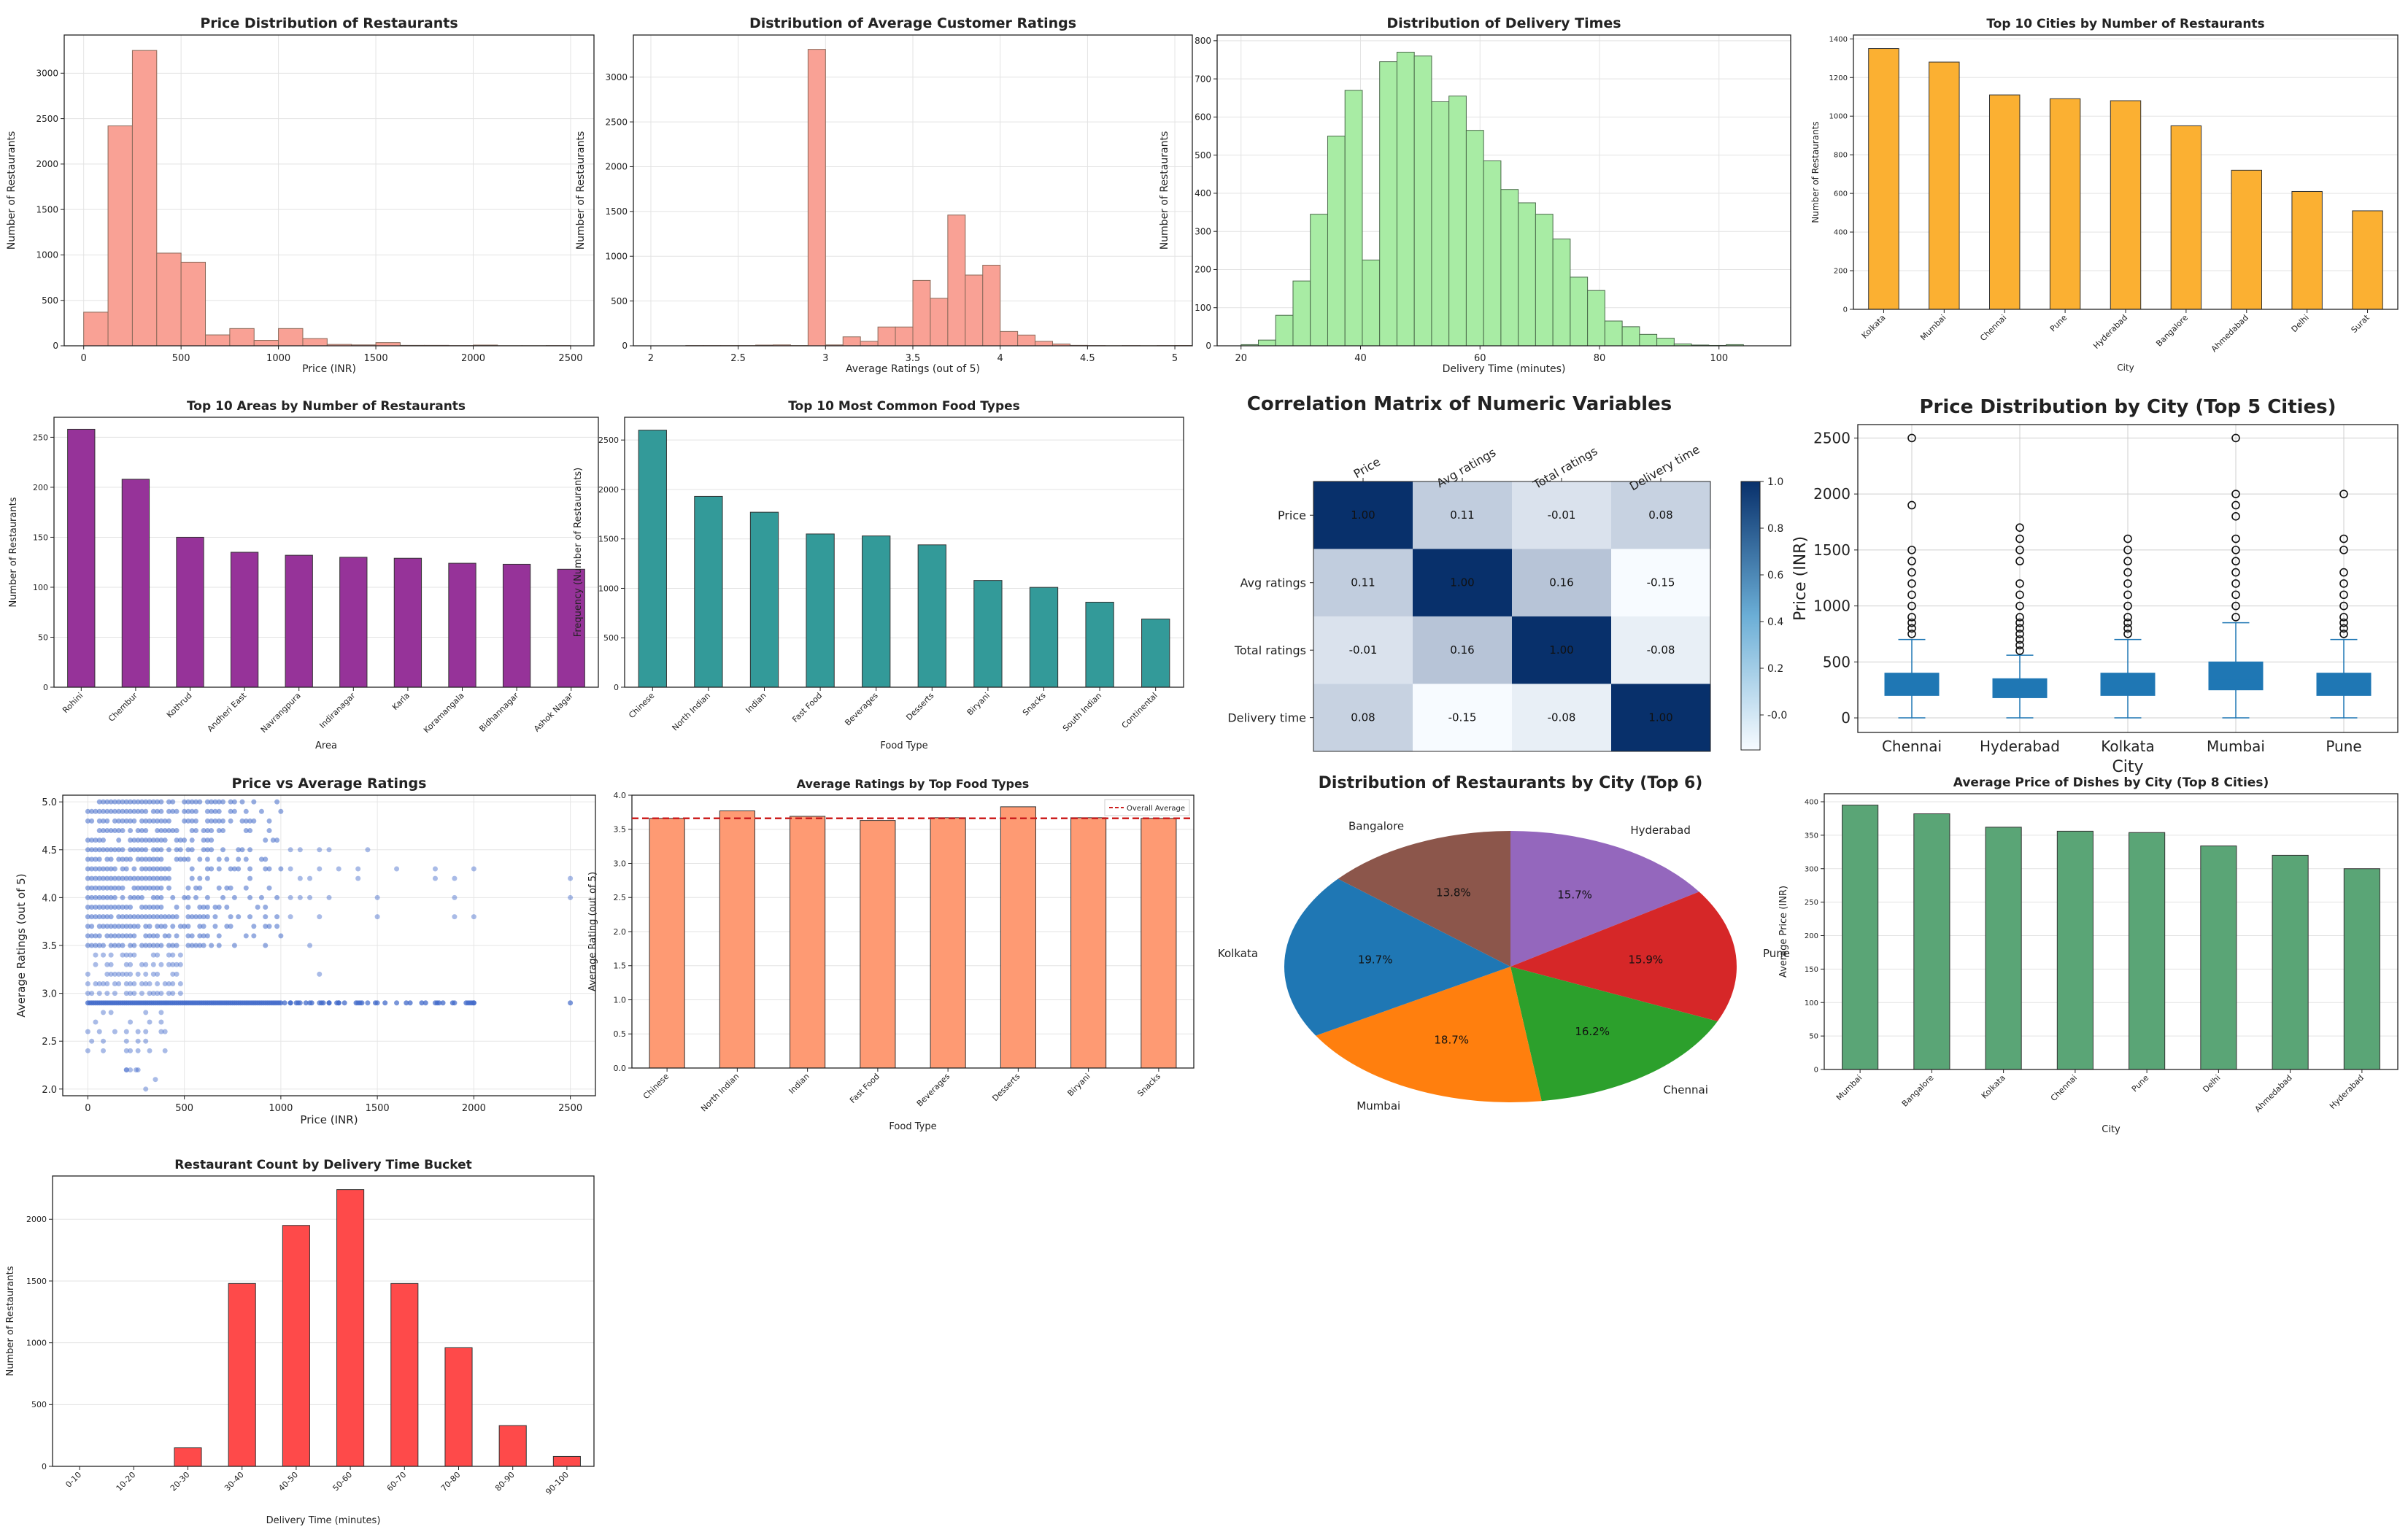  What do you see at coordinates (329, 369) in the screenshot?
I see `x-axis-label: Price (INR)` at bounding box center [329, 369].